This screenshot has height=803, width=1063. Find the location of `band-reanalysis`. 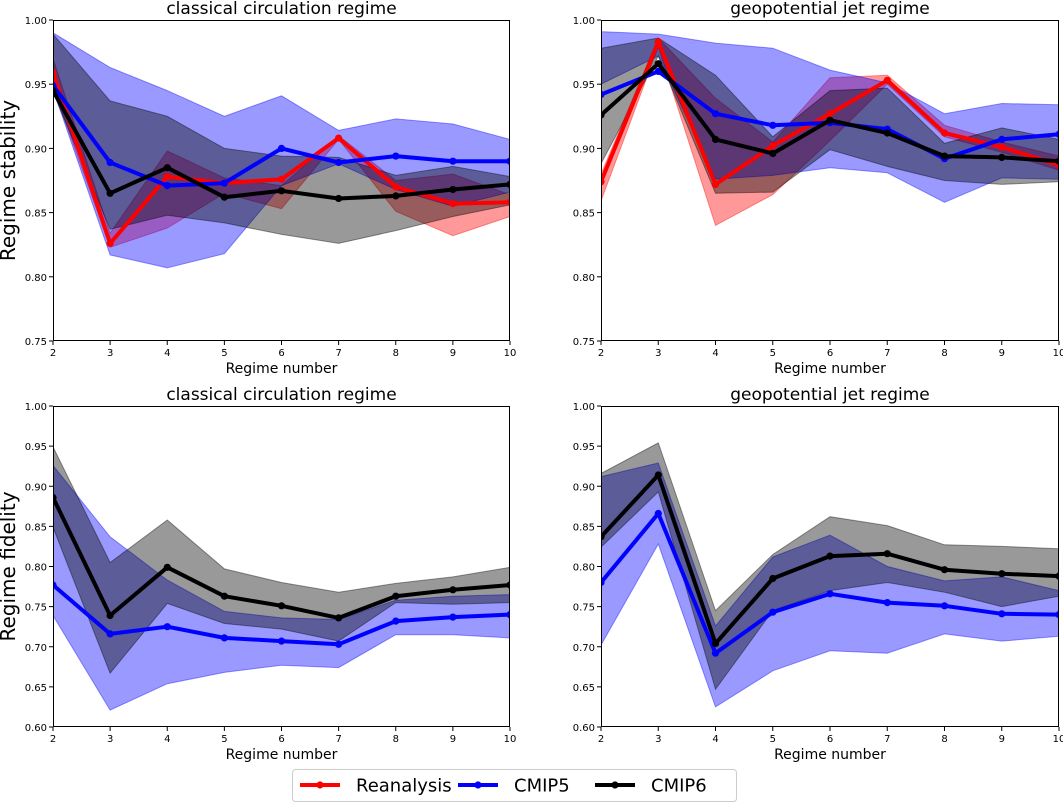

band-reanalysis is located at coordinates (830, 132).